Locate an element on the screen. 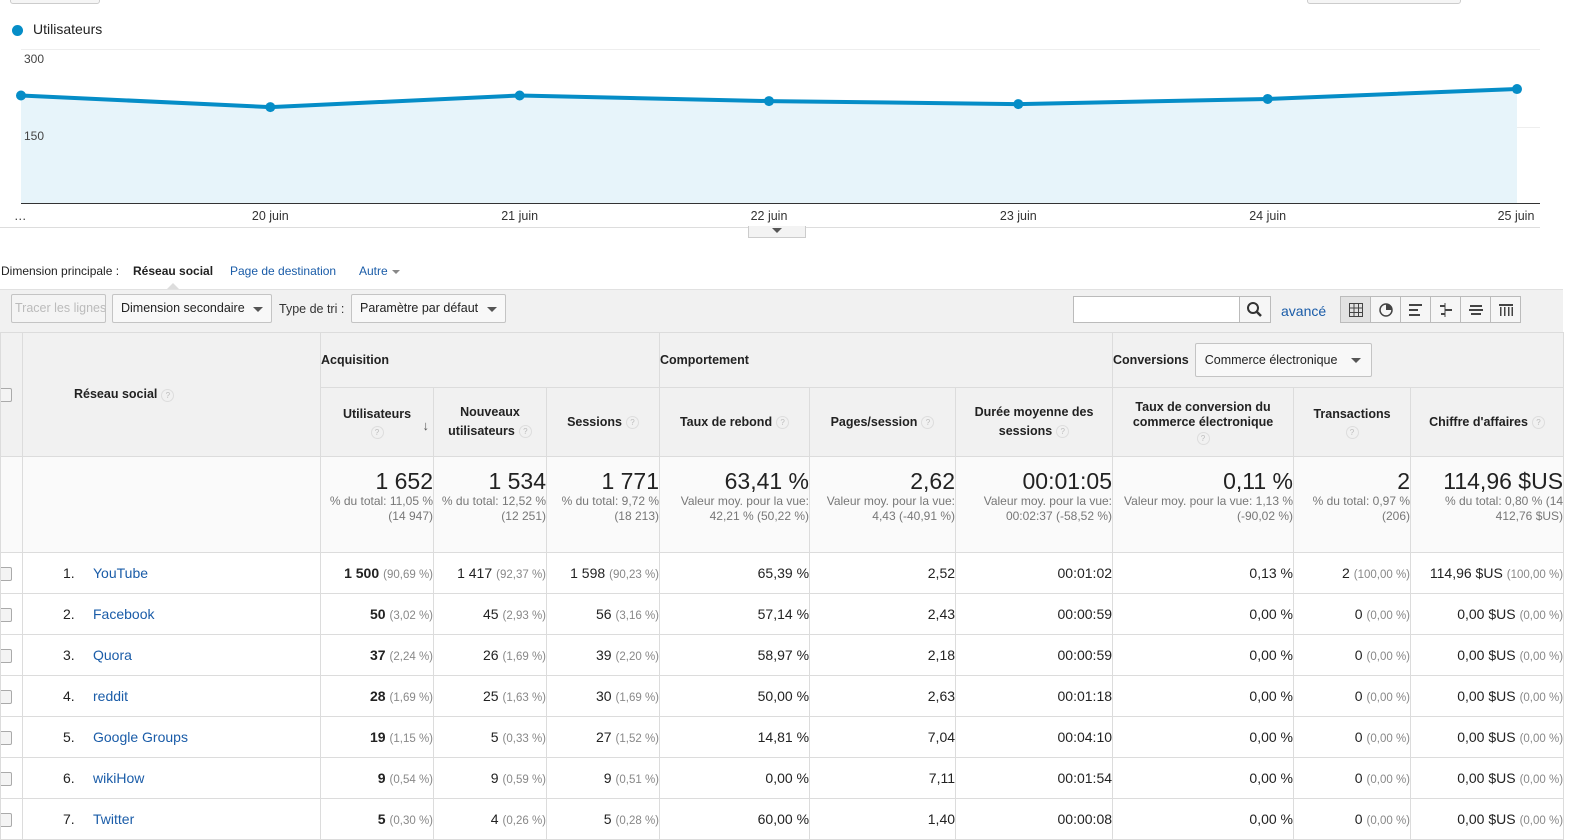 The width and height of the screenshot is (1573, 840). col-revenue: Chiffre d'affaires? is located at coordinates (1487, 422).